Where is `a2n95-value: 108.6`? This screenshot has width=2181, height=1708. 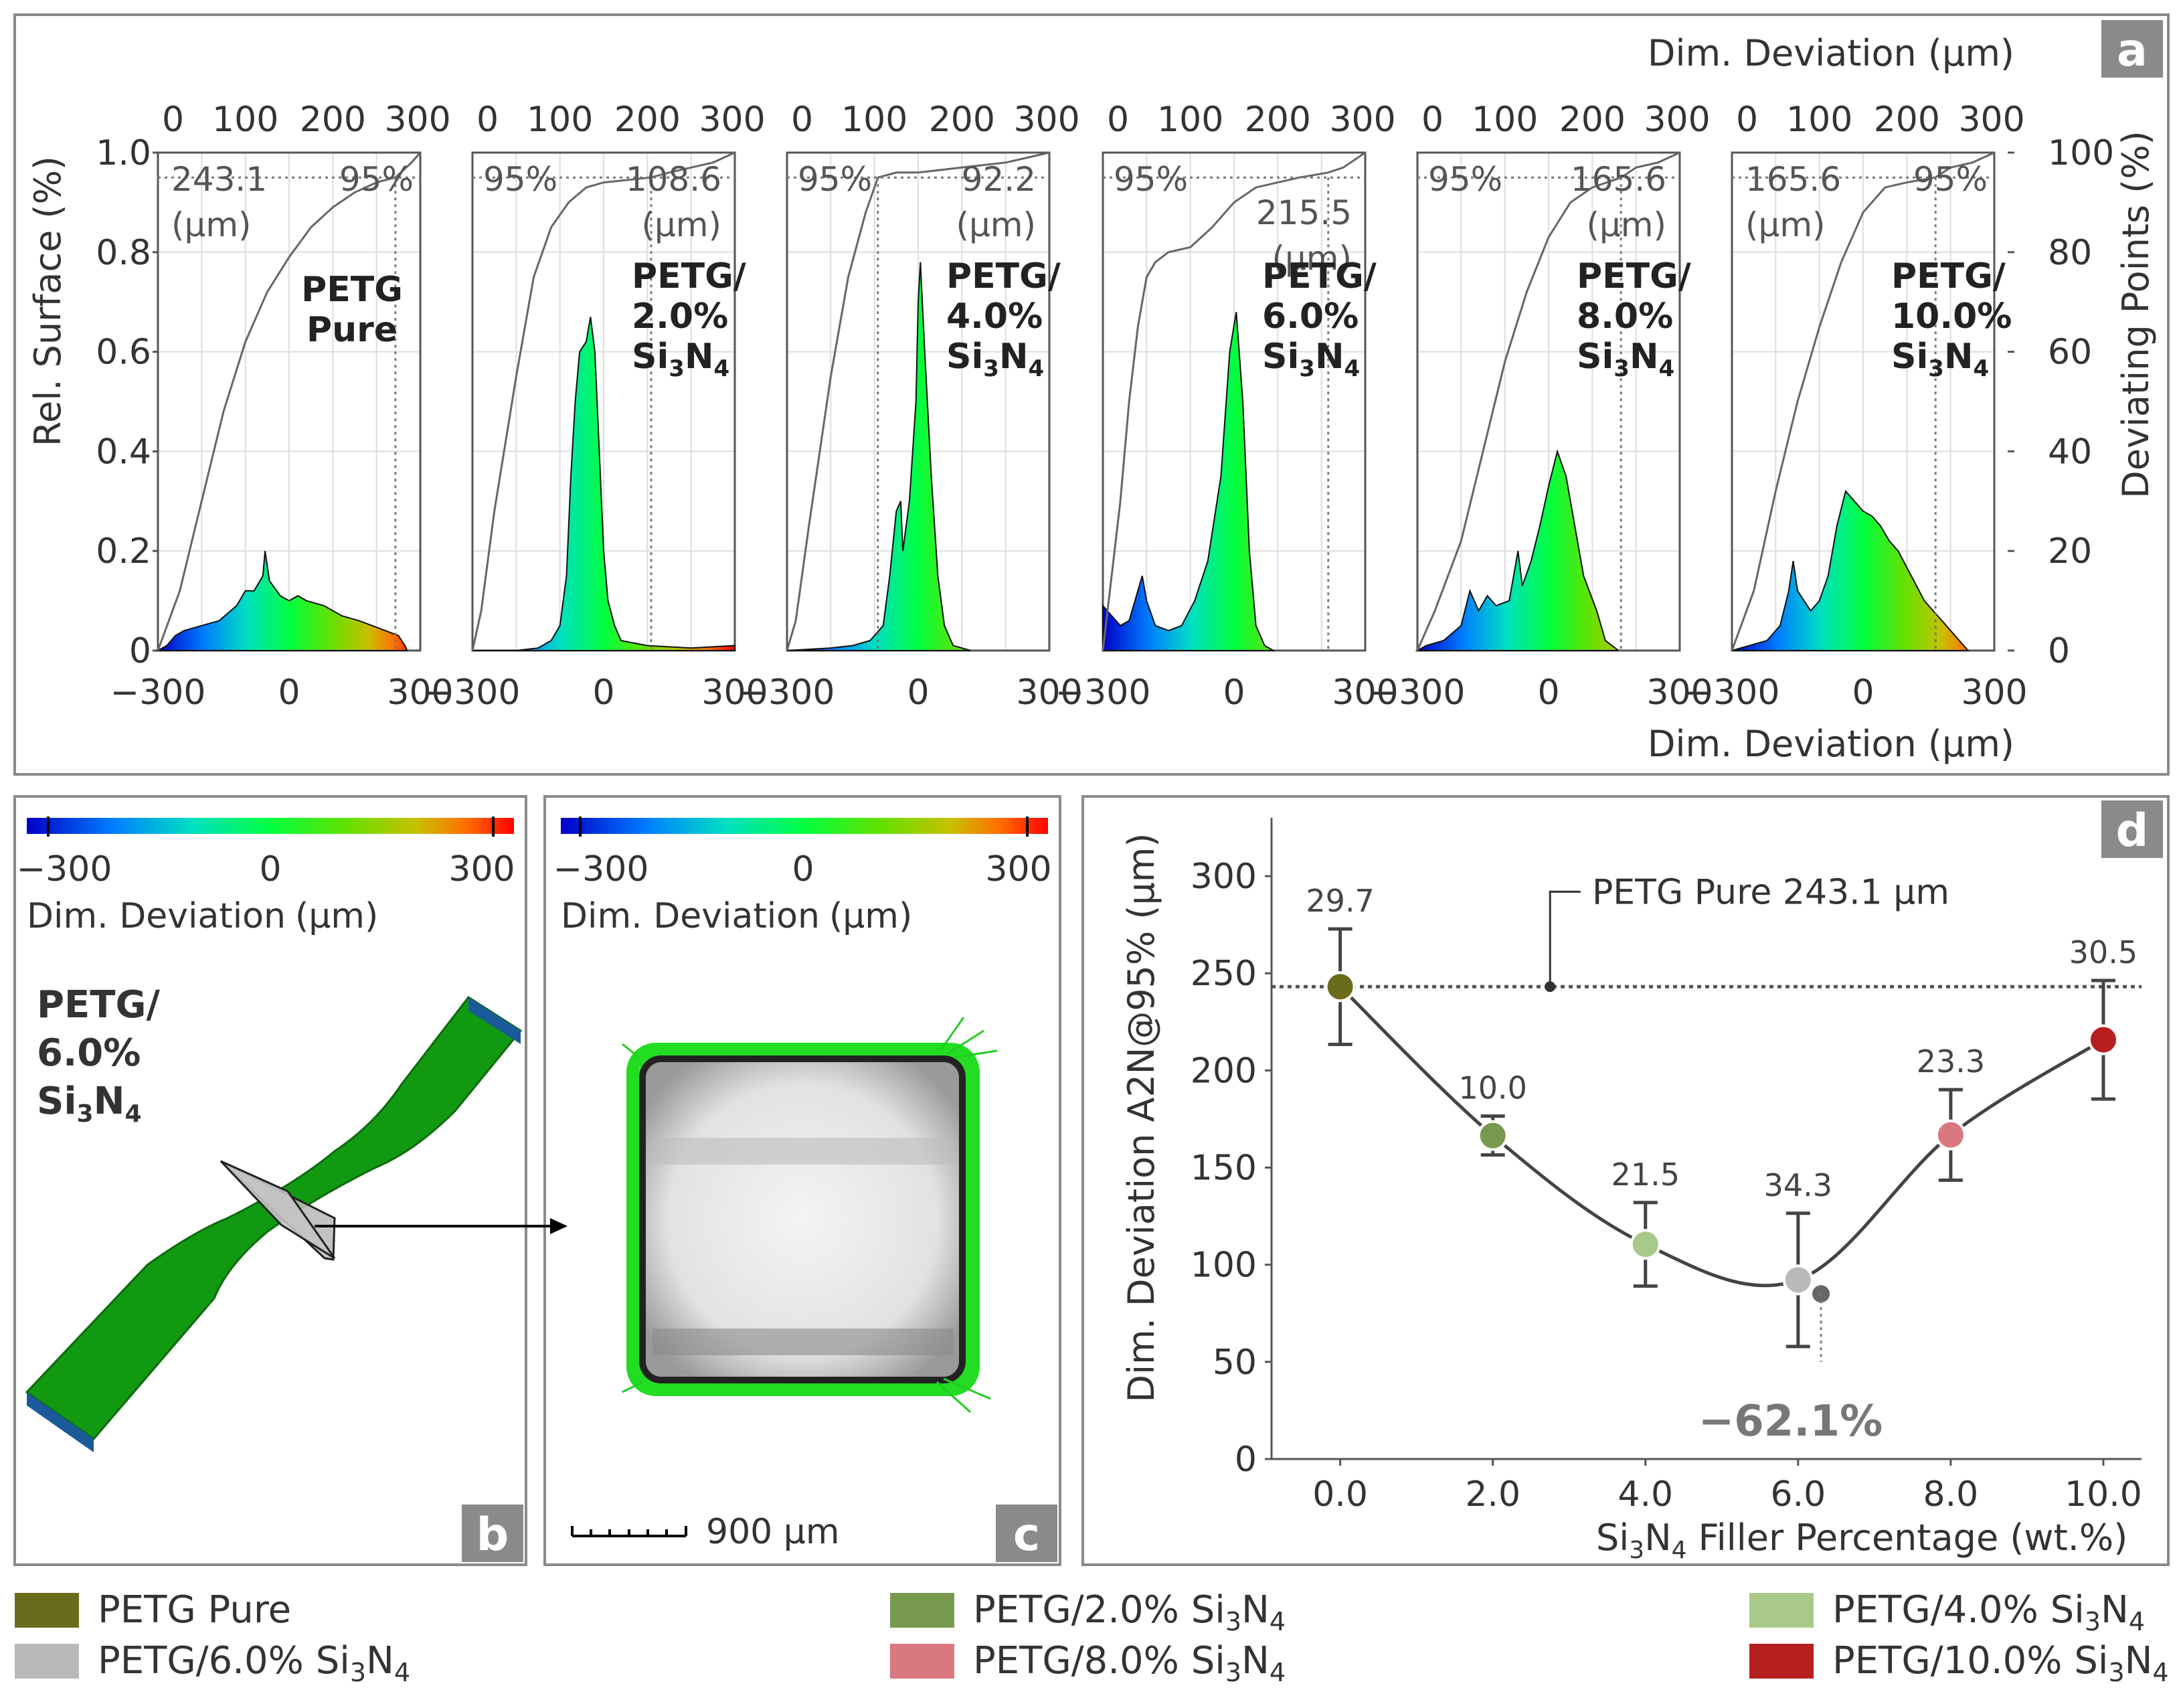
a2n95-value: 108.6 is located at coordinates (673, 179).